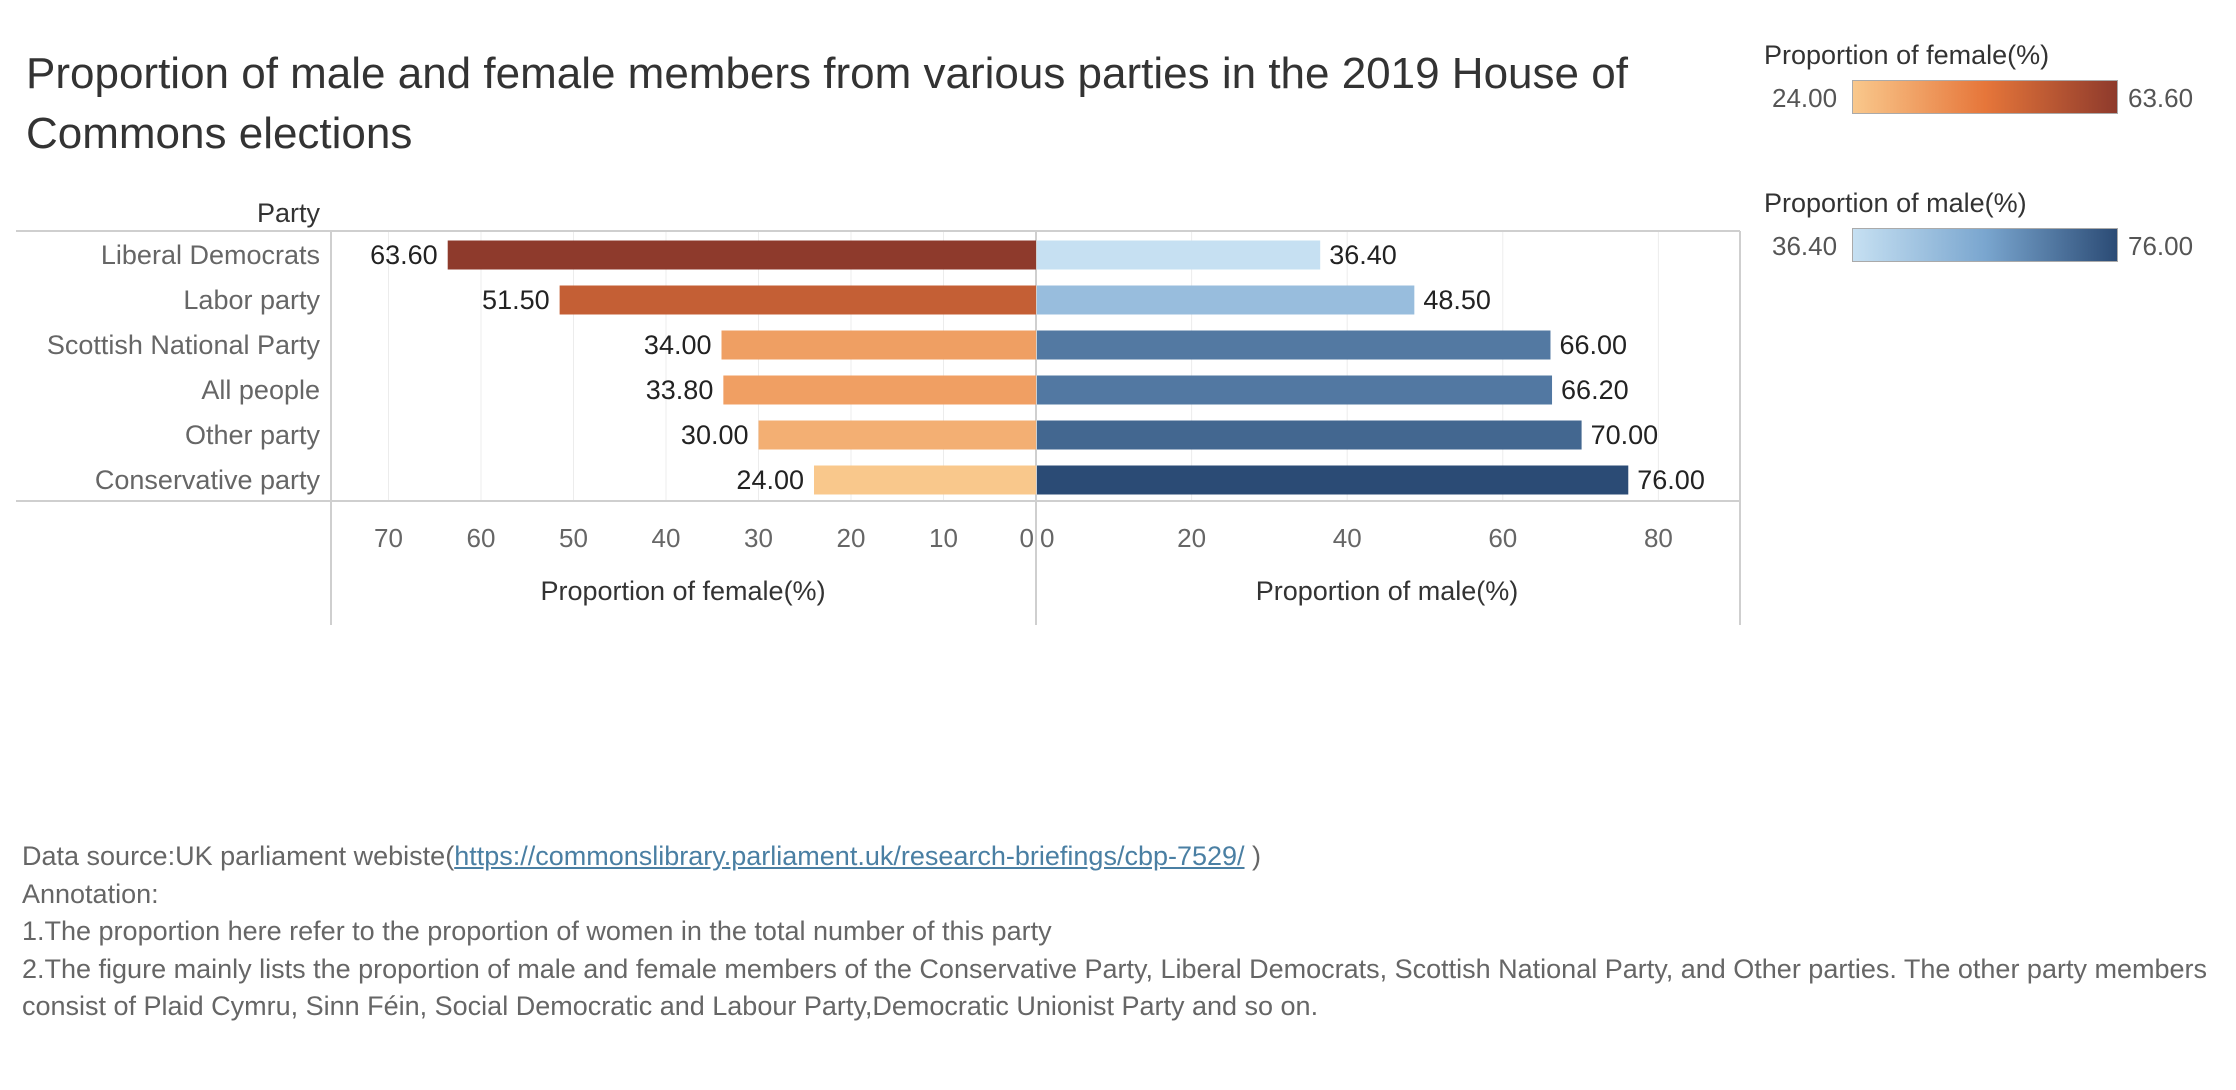 The height and width of the screenshot is (1090, 2236). Describe the element at coordinates (251, 300) in the screenshot. I see `category-label: Labor party` at that location.